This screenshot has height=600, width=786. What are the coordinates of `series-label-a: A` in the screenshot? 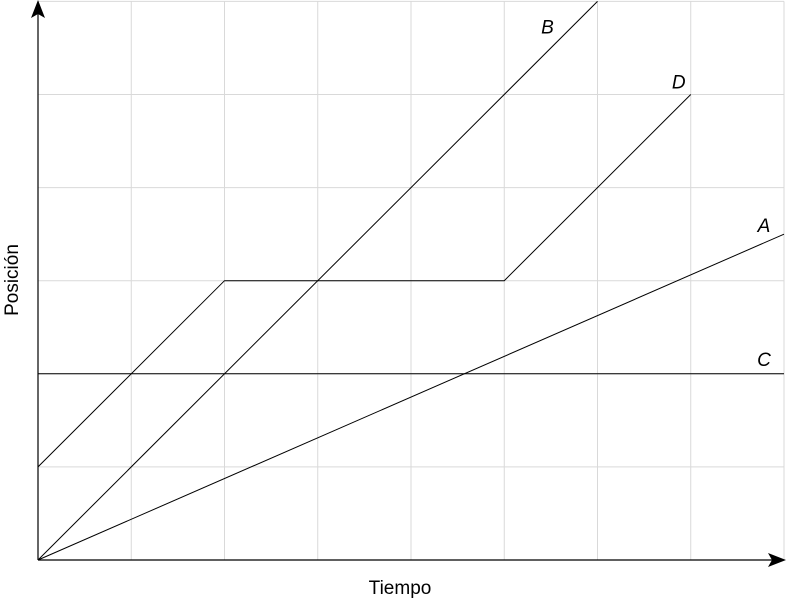 It's located at (764, 226).